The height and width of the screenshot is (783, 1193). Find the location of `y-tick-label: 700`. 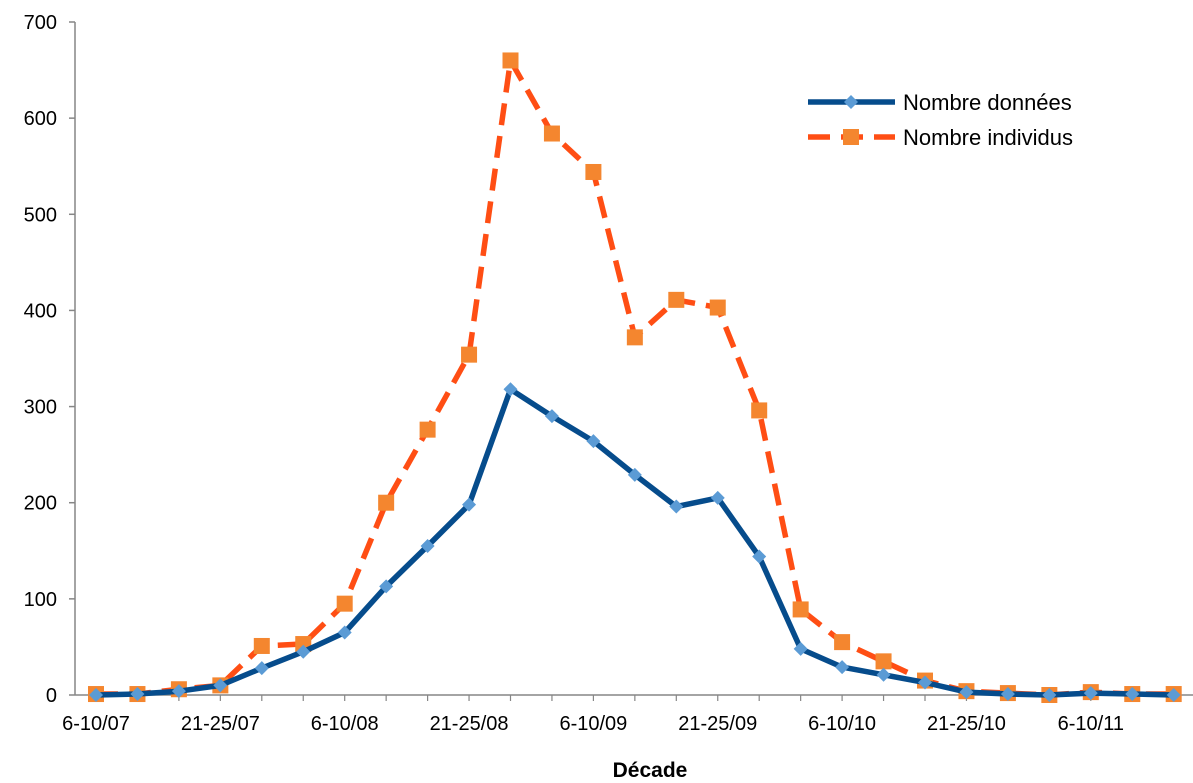

y-tick-label: 700 is located at coordinates (40, 23).